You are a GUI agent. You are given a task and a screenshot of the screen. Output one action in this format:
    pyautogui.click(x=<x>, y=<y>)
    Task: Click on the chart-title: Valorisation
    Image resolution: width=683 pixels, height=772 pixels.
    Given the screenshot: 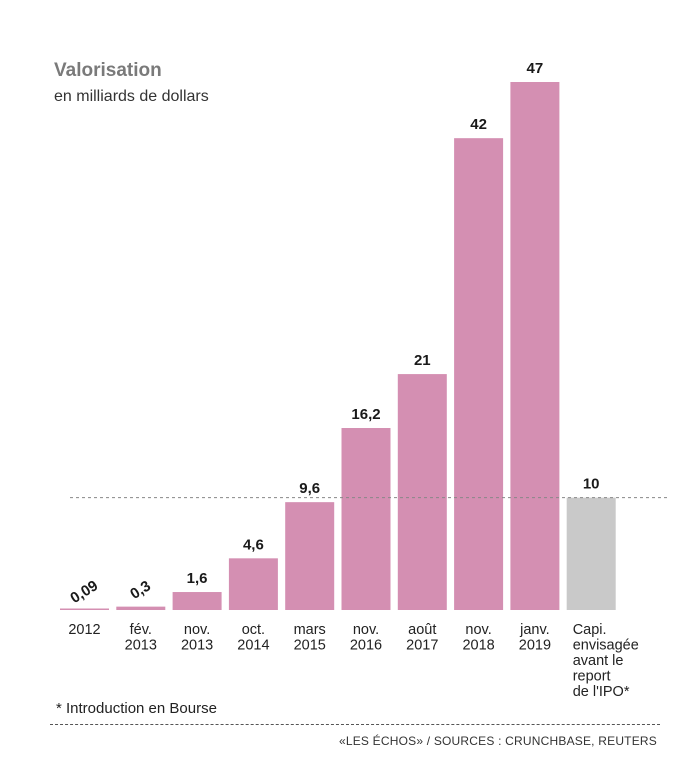 What is the action you would take?
    pyautogui.click(x=108, y=70)
    